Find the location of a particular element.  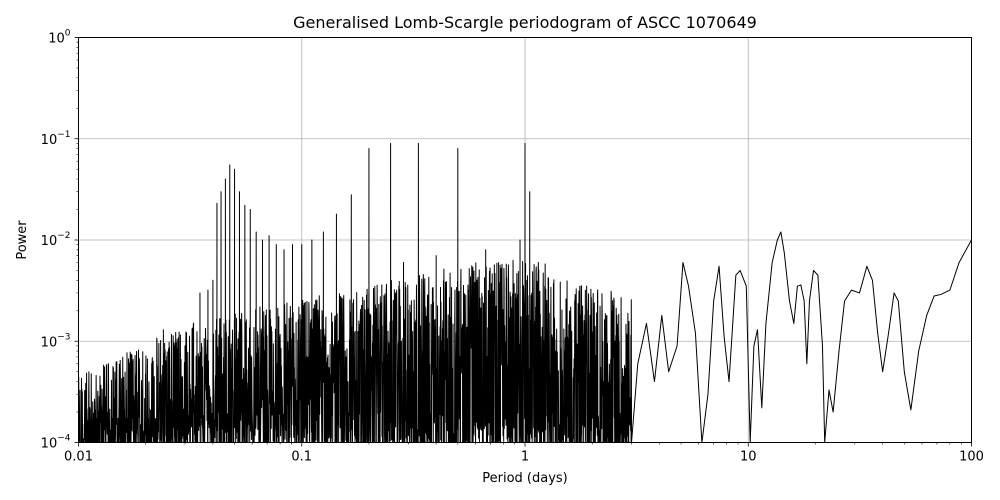

x-axis: 0.01 0.1 1 10 100 is located at coordinates (524, 453).